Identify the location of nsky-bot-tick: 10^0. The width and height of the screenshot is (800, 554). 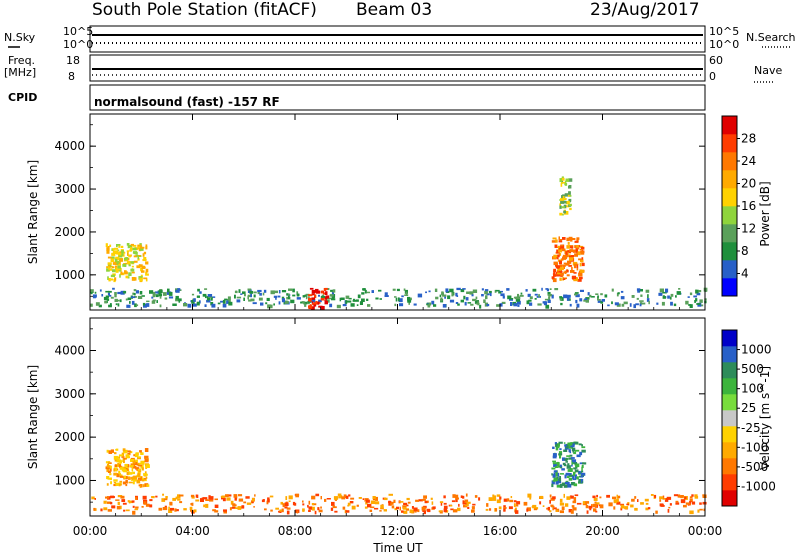
(78, 44).